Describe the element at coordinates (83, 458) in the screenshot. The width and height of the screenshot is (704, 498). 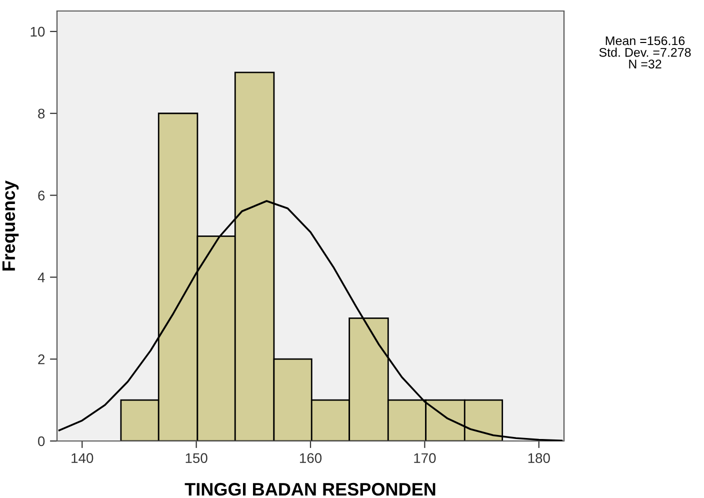
I see `x-tick-label: 140` at that location.